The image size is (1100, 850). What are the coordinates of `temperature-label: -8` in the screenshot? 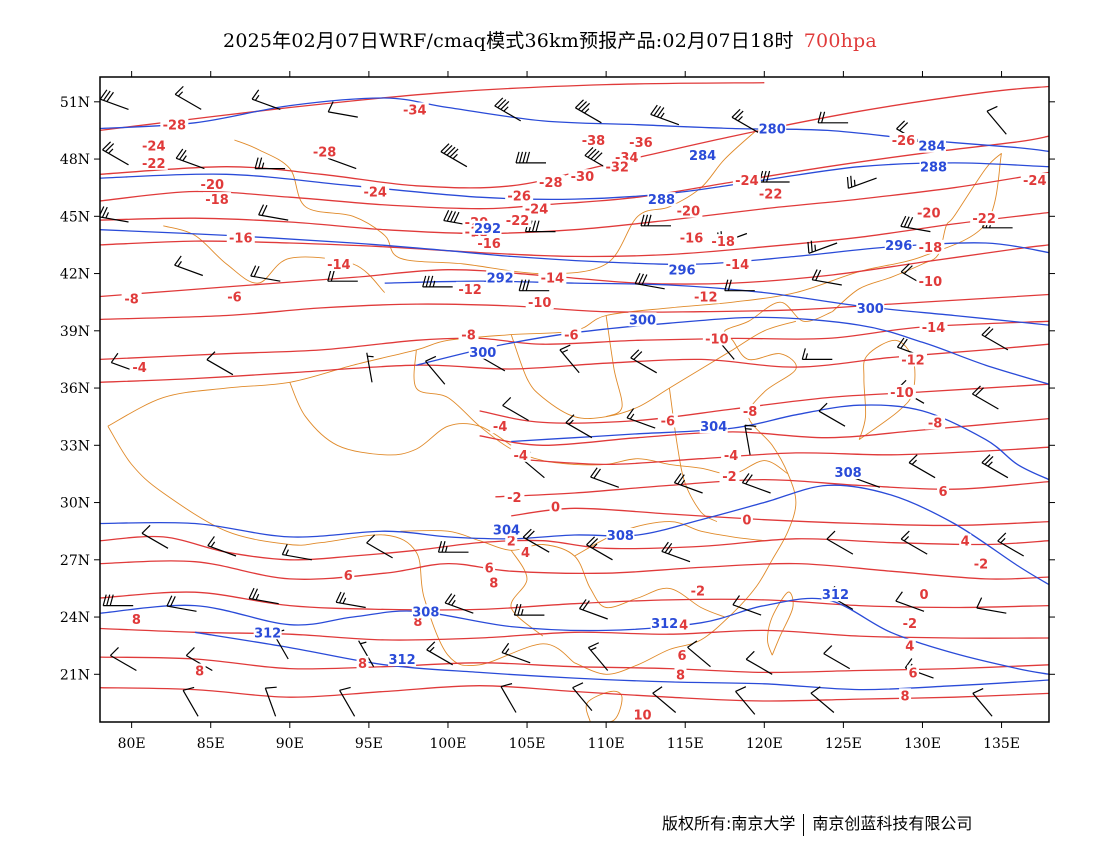 It's located at (468, 336).